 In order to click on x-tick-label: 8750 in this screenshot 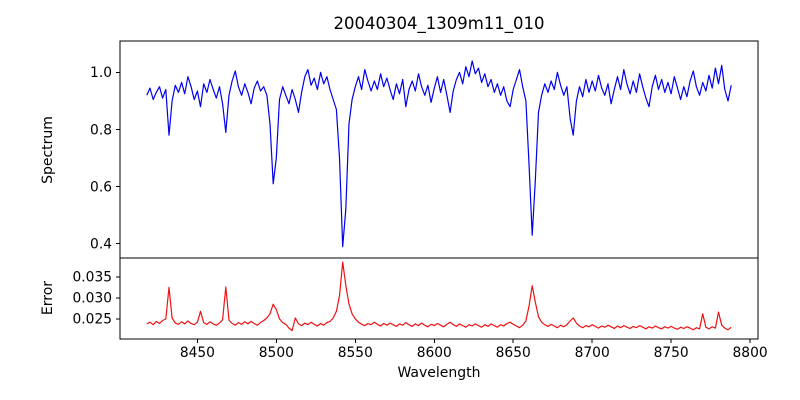, I will do `click(671, 353)`.